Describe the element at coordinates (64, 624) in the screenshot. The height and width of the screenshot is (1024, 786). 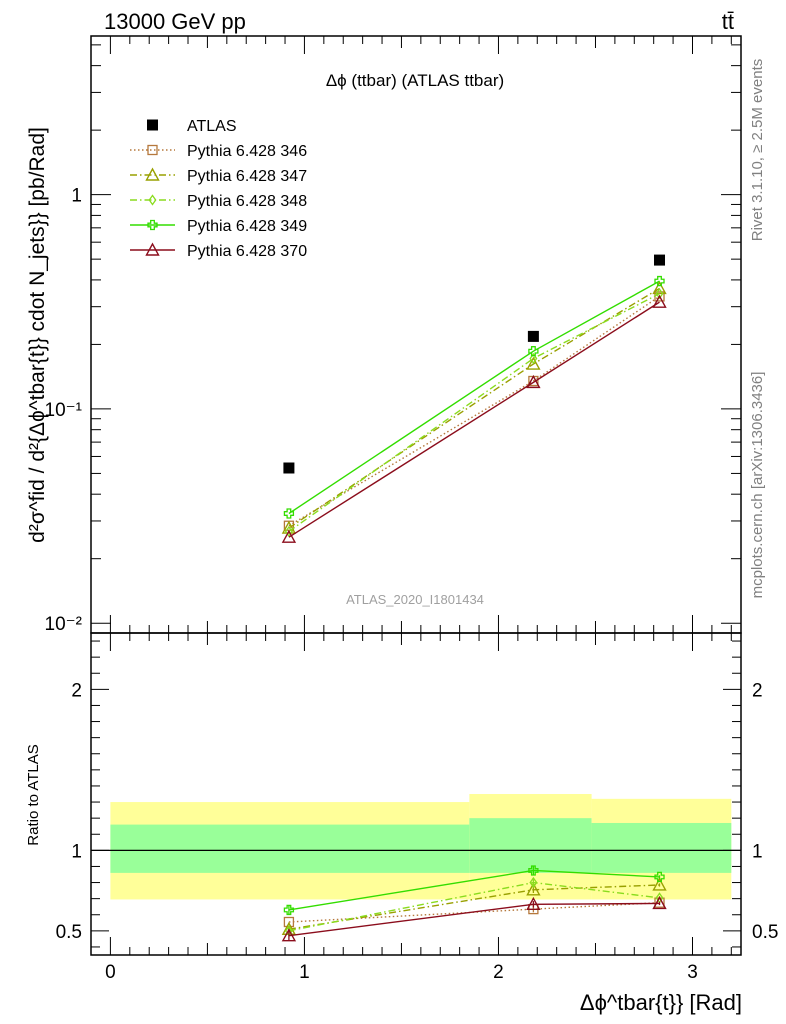
I see `y-tick-label: 10⁻²` at that location.